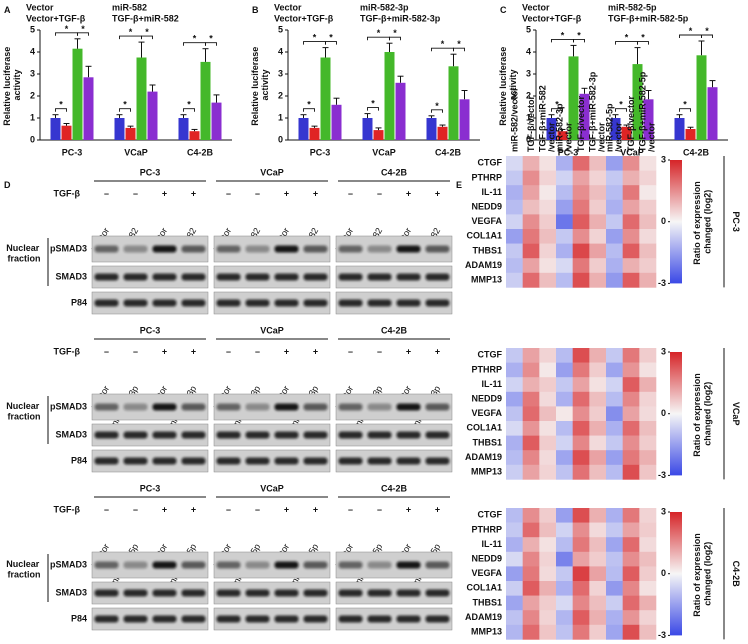 The image size is (748, 644). I want to click on legend-entry: TGF-β+miR-582, so click(145, 18).